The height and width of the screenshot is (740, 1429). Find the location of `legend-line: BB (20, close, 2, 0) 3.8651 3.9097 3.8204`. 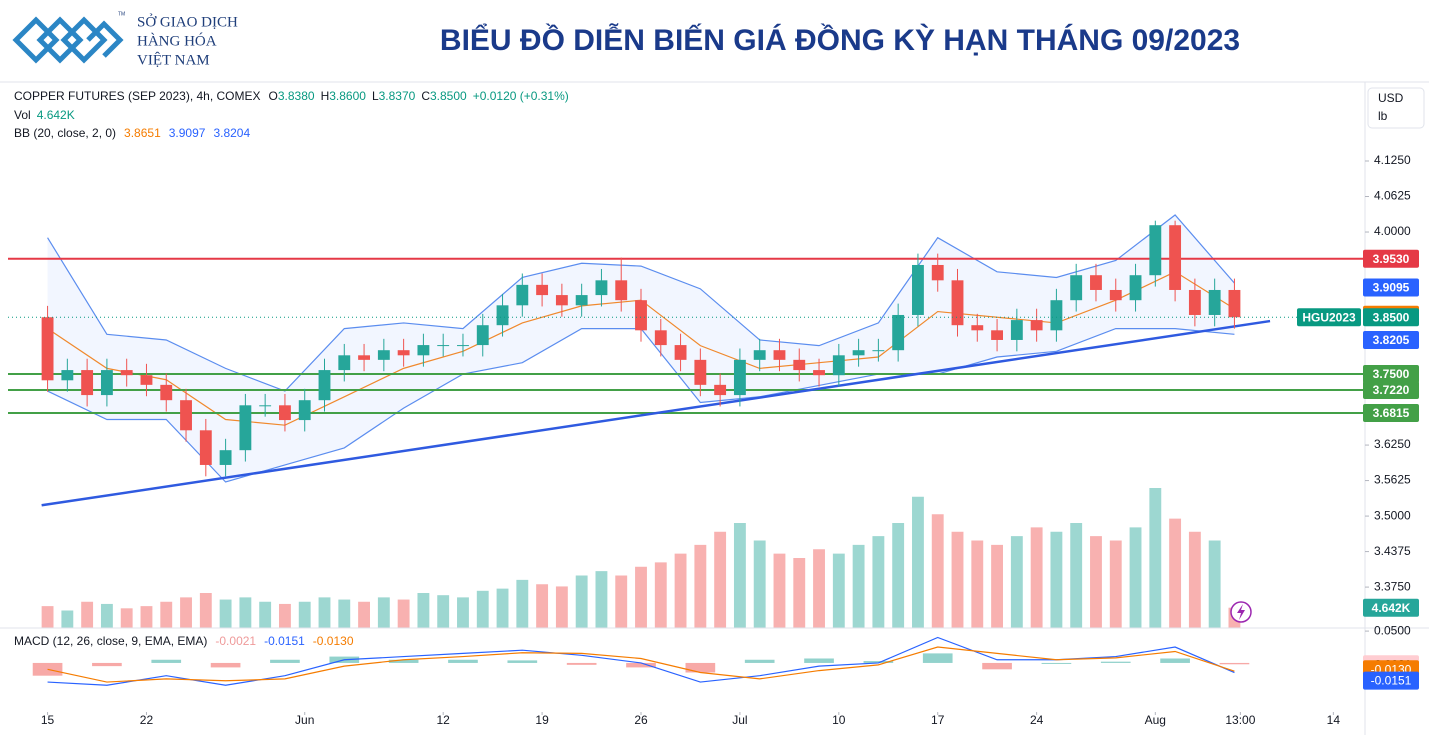

legend-line: BB (20, close, 2, 0) 3.8651 3.9097 3.8204 is located at coordinates (132, 133).